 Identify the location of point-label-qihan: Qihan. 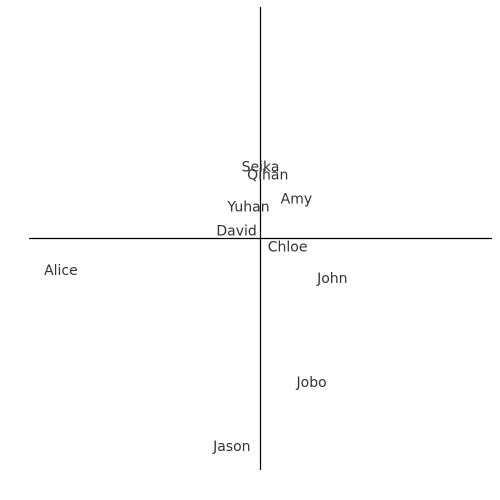
(267, 175).